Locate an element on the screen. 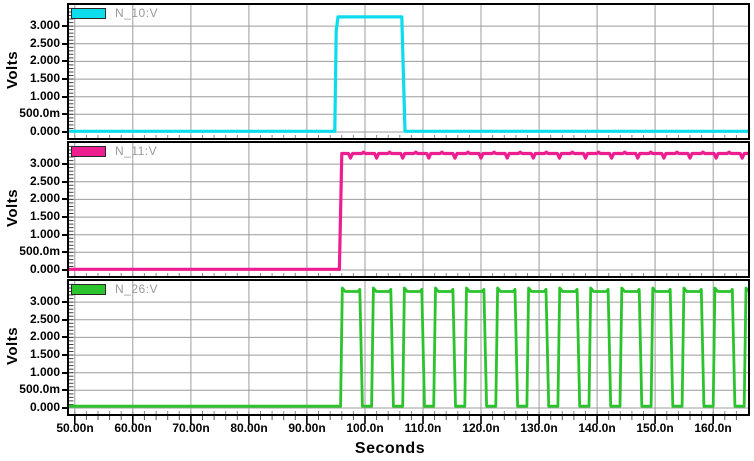 Image resolution: width=754 pixels, height=461 pixels. x-tick-label: 90.00n is located at coordinates (307, 428).